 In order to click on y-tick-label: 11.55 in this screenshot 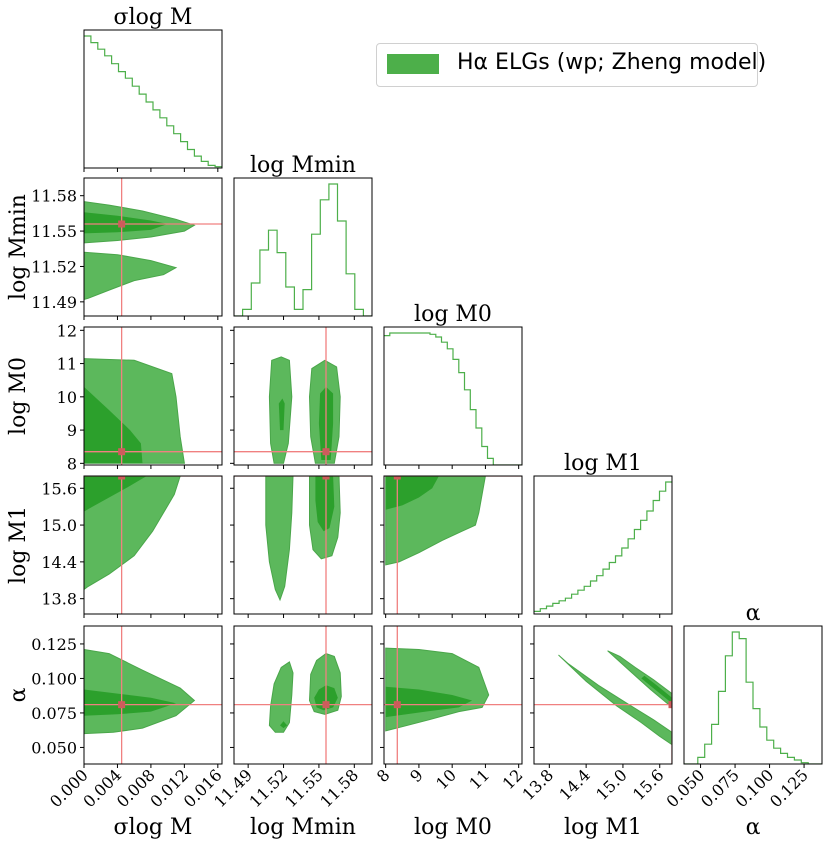, I will do `click(54, 231)`.